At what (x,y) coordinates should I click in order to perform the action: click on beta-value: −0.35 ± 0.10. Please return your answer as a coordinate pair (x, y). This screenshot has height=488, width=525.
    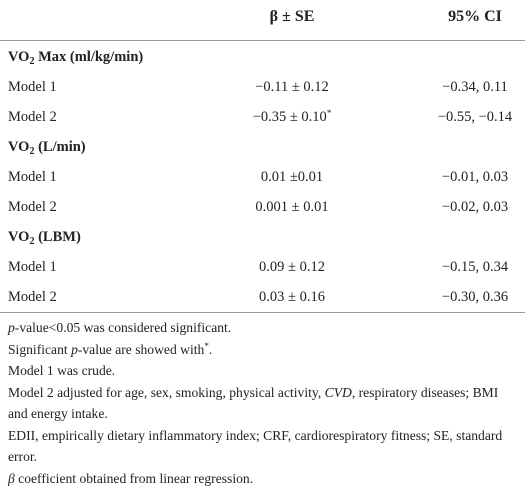
    Looking at the image, I should click on (289, 117).